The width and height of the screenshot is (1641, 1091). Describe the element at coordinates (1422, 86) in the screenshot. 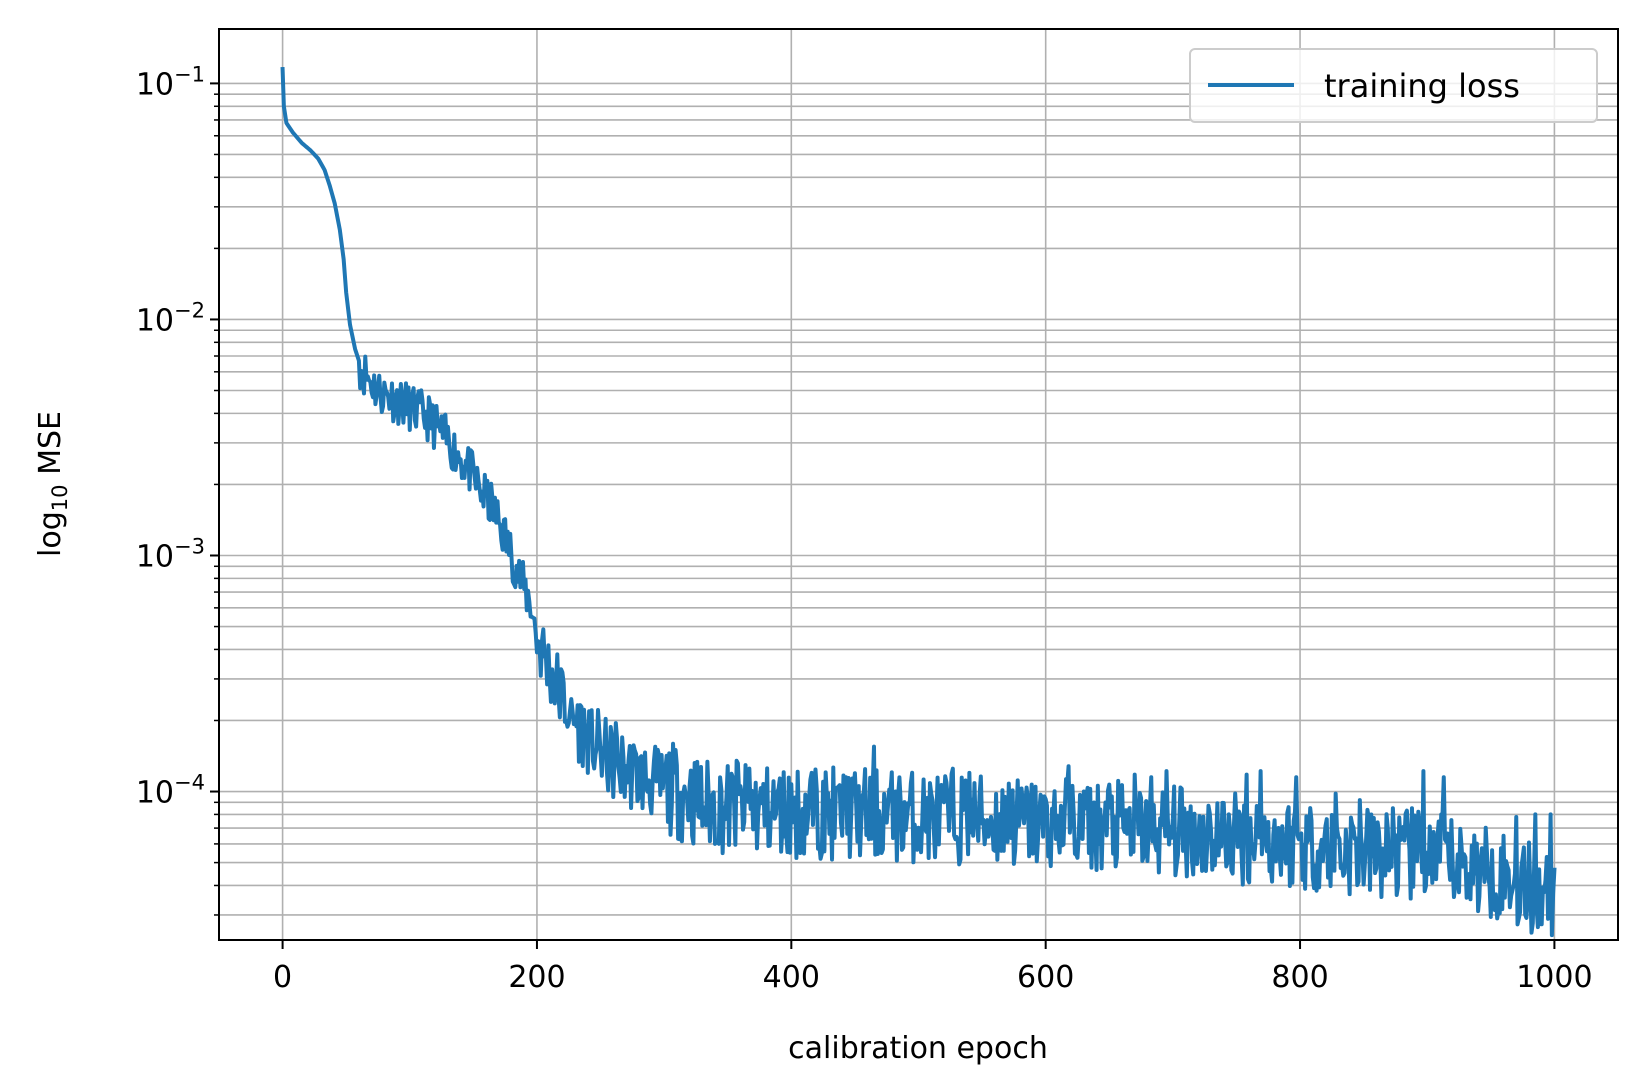

I see `legend-label: training loss` at that location.